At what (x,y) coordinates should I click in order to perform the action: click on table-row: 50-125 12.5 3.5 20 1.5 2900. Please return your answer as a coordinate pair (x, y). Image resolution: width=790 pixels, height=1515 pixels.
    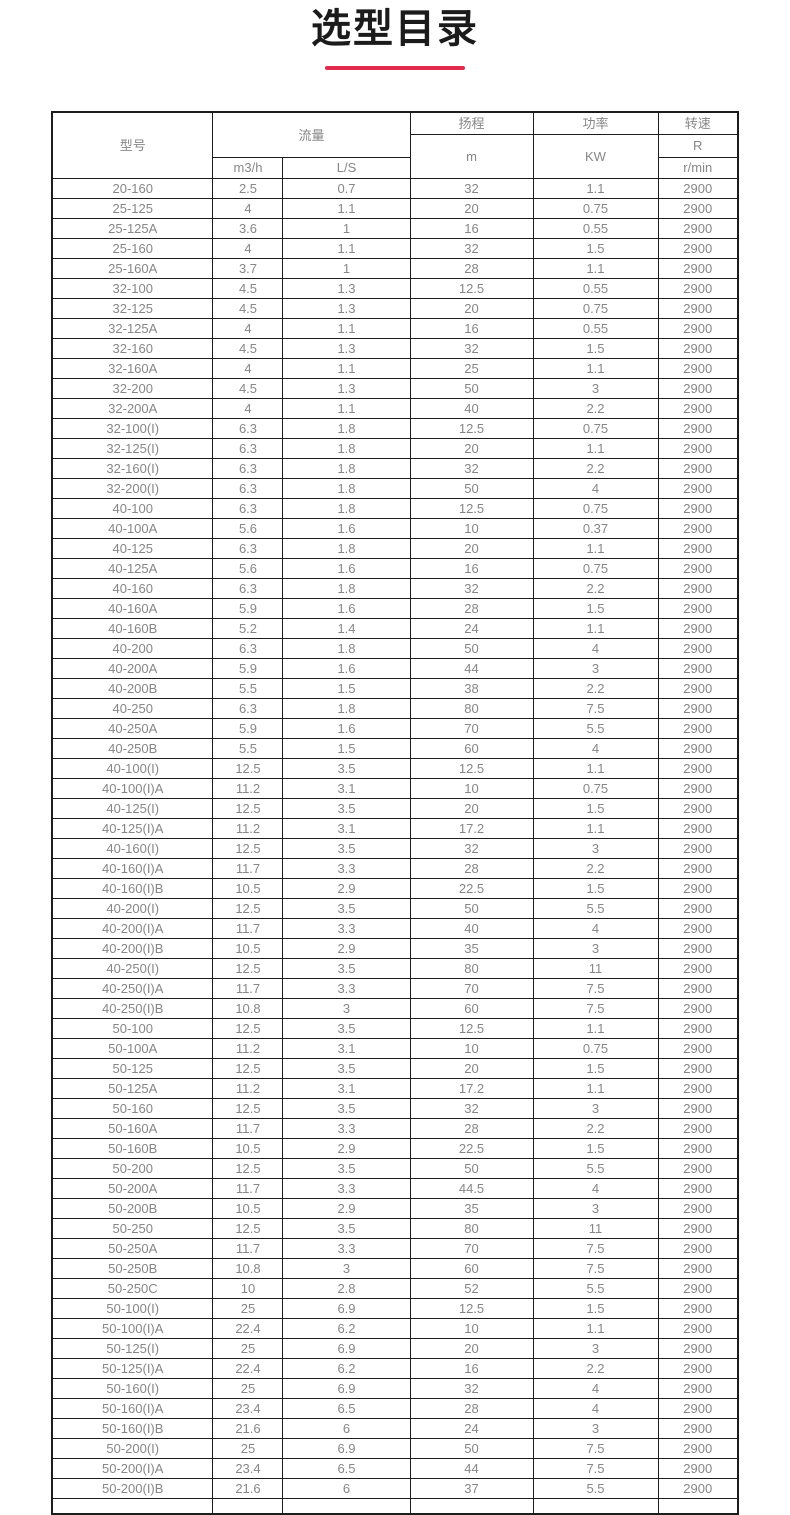
    Looking at the image, I should click on (395, 1068).